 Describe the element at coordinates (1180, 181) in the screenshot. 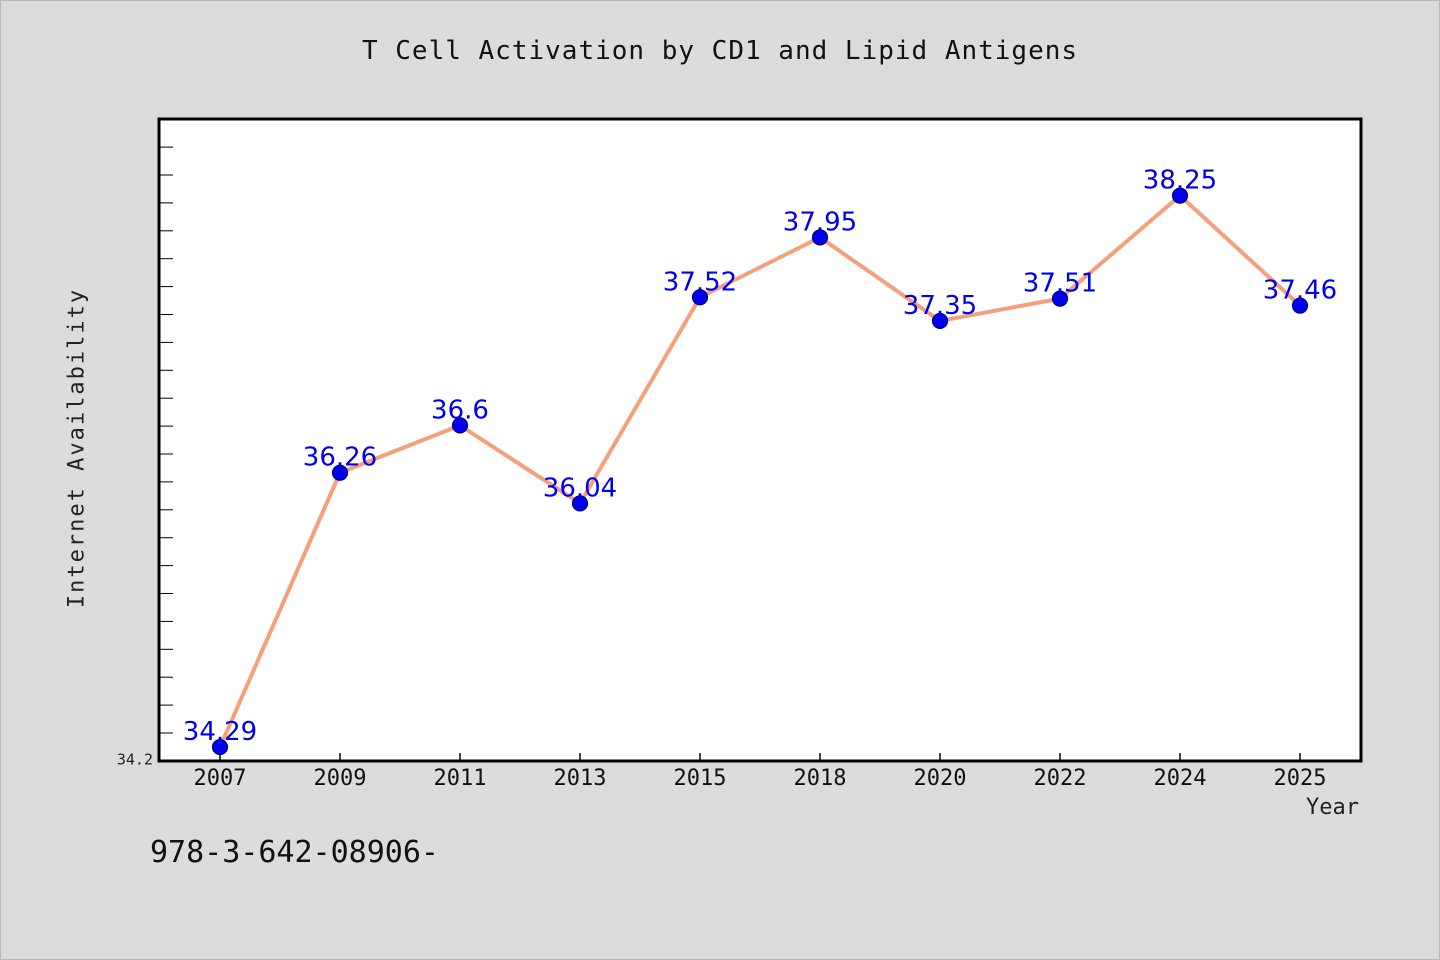

I see `data-label: 38.25` at that location.